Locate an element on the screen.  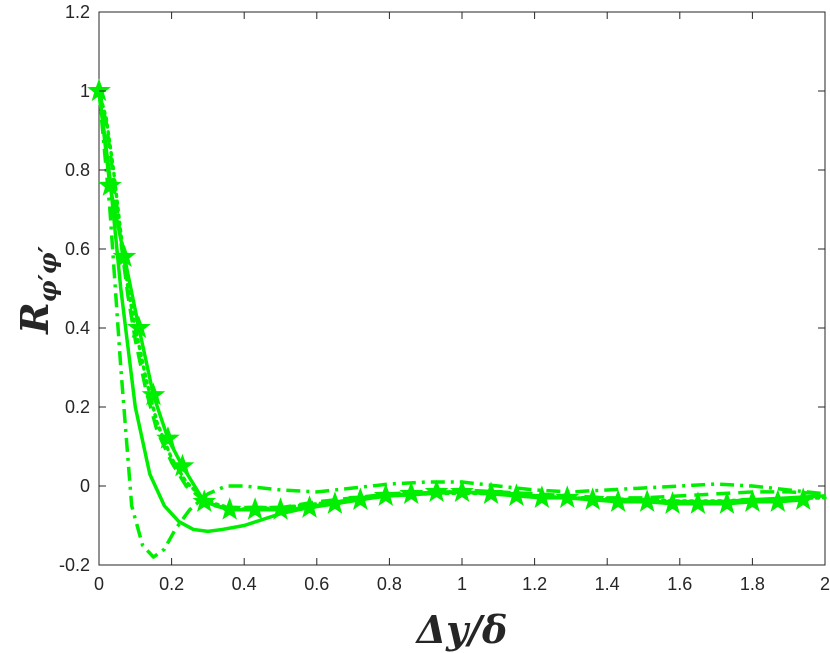
y-axis-label-main: R is located at coordinates (34, 318).